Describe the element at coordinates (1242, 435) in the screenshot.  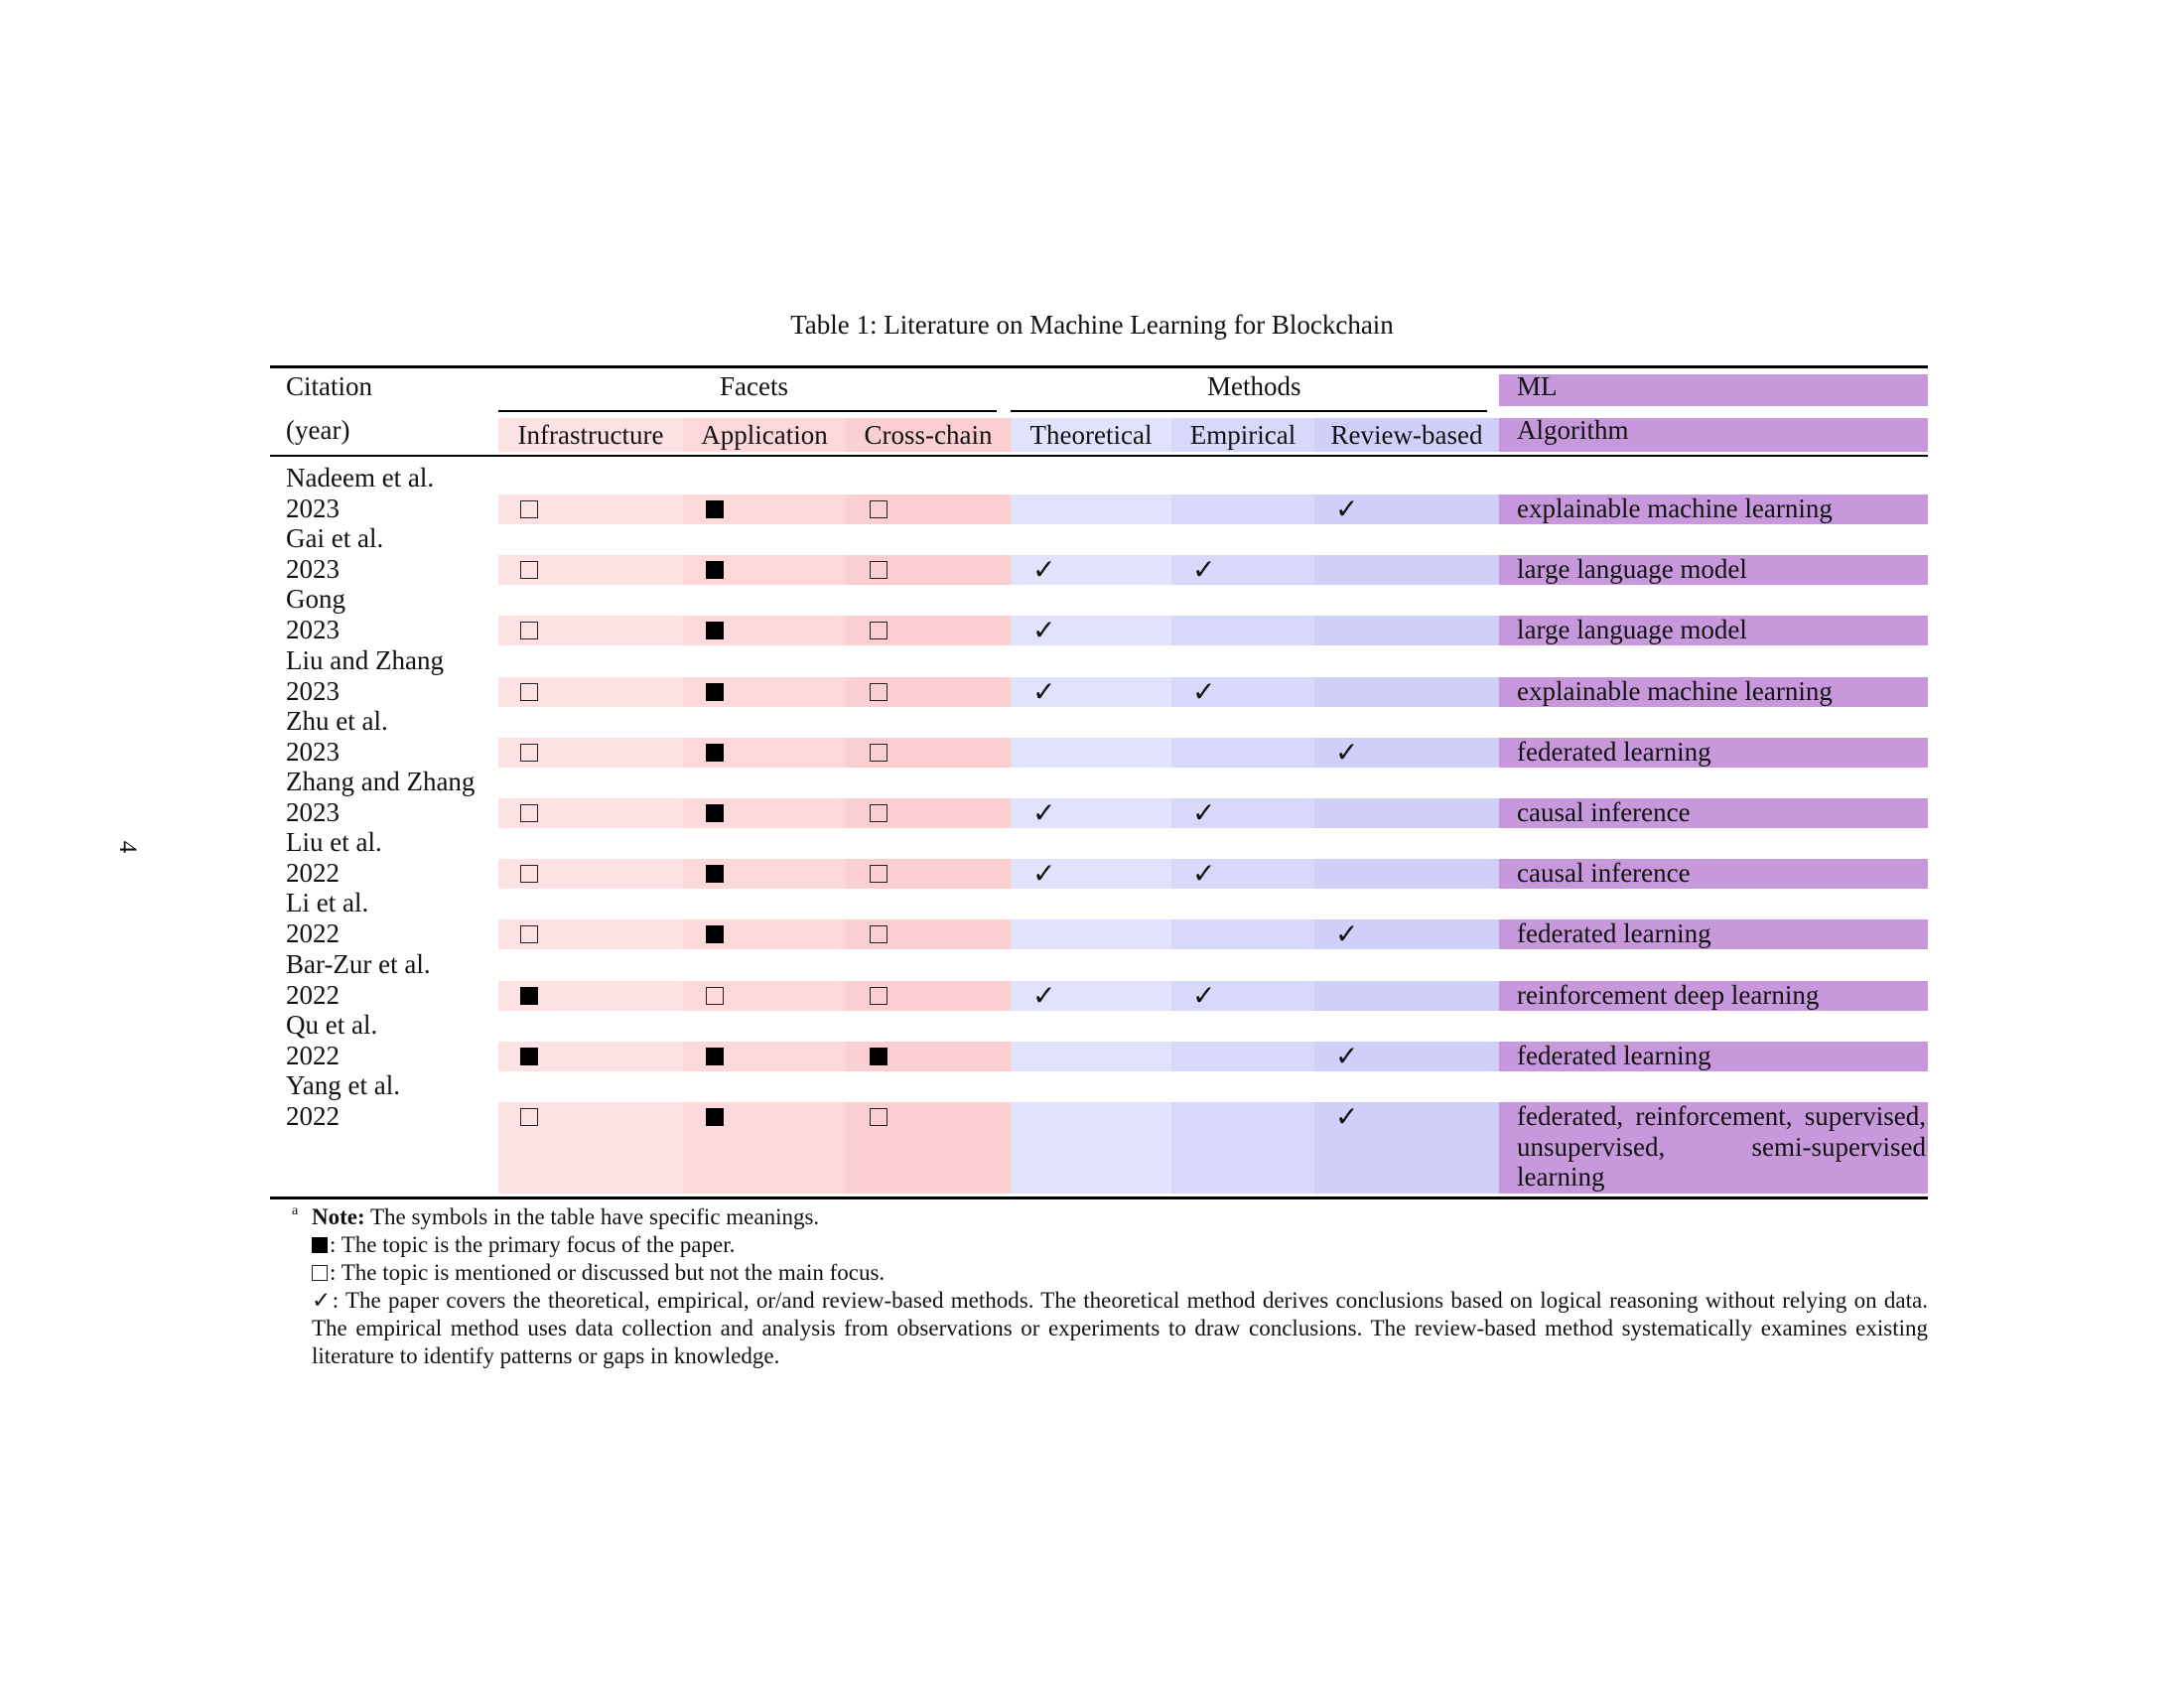
I see `header-empirical: Empirical` at that location.